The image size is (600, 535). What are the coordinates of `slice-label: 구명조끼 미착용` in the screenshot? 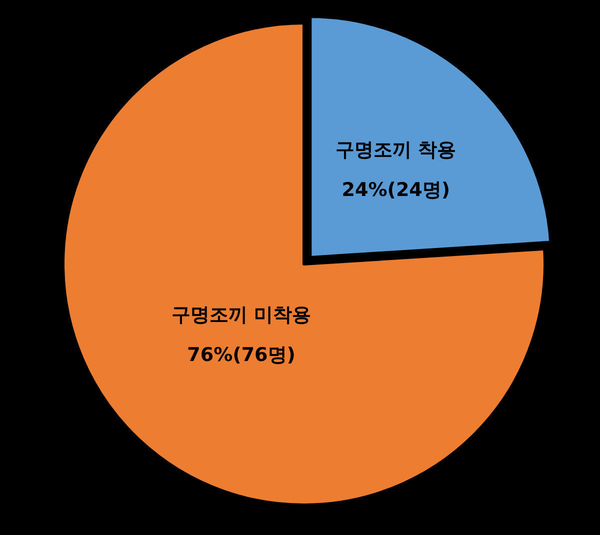 It's located at (241, 315).